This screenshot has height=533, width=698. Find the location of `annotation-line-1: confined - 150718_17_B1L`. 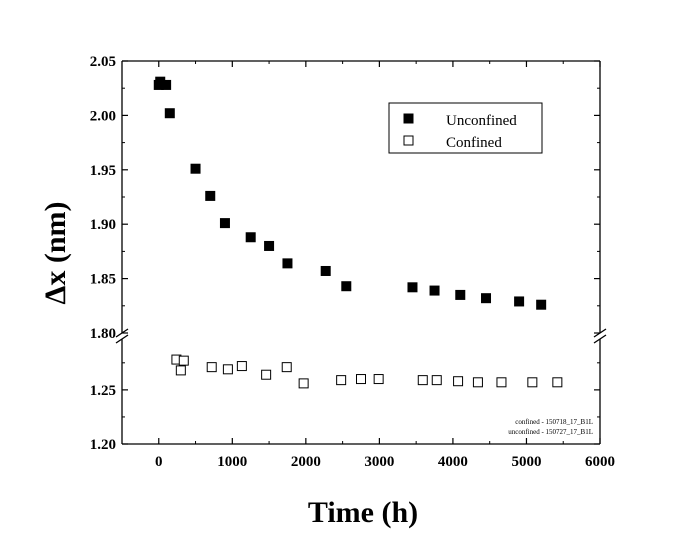

annotation-line-1: confined - 150718_17_B1L is located at coordinates (554, 422).